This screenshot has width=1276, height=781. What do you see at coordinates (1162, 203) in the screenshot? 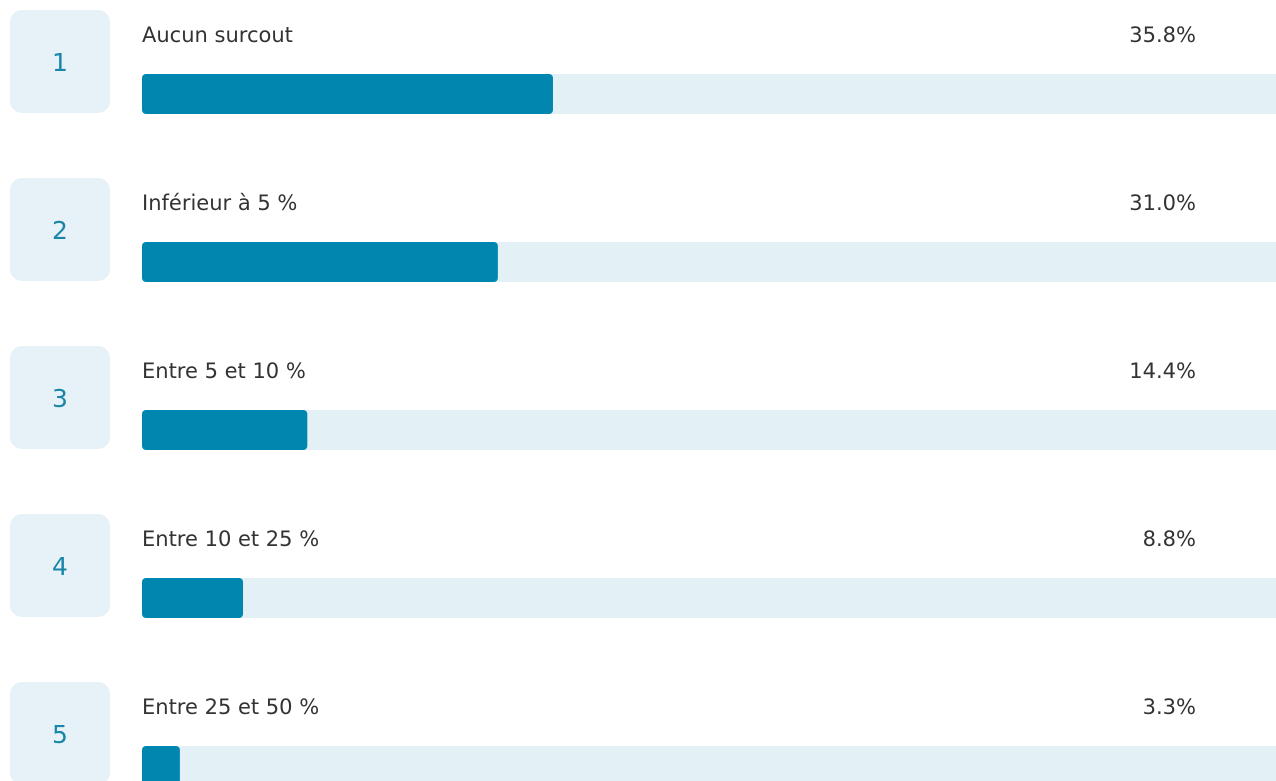
I see `value-label: 31.0%` at bounding box center [1162, 203].